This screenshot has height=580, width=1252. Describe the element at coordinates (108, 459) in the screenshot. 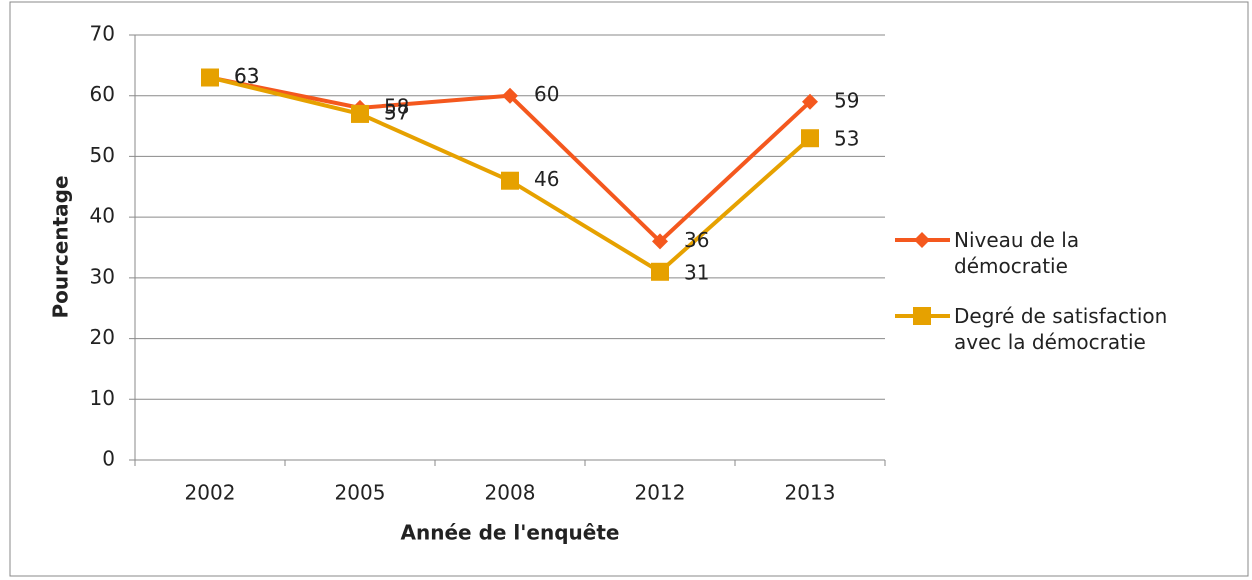

I see `y-tick-label: 0` at that location.